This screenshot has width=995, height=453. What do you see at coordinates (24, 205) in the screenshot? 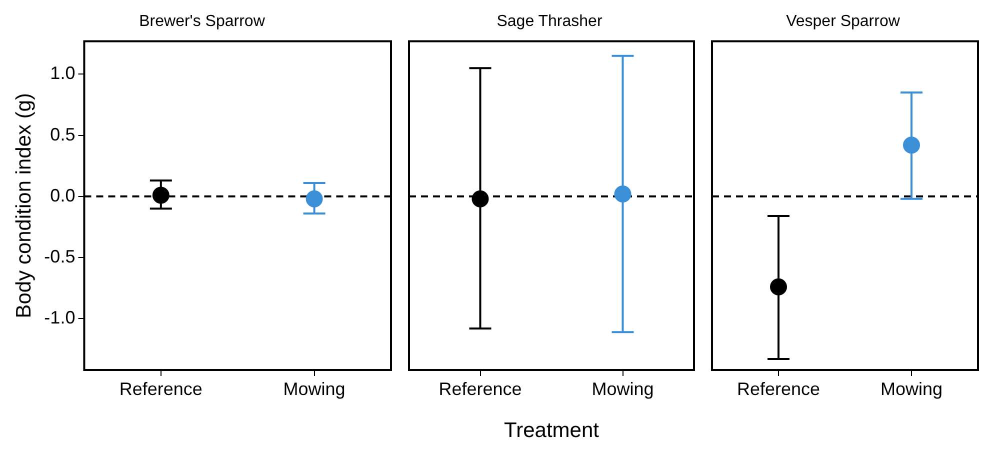
I see `y-axis-title: Body condition index (g)` at bounding box center [24, 205].